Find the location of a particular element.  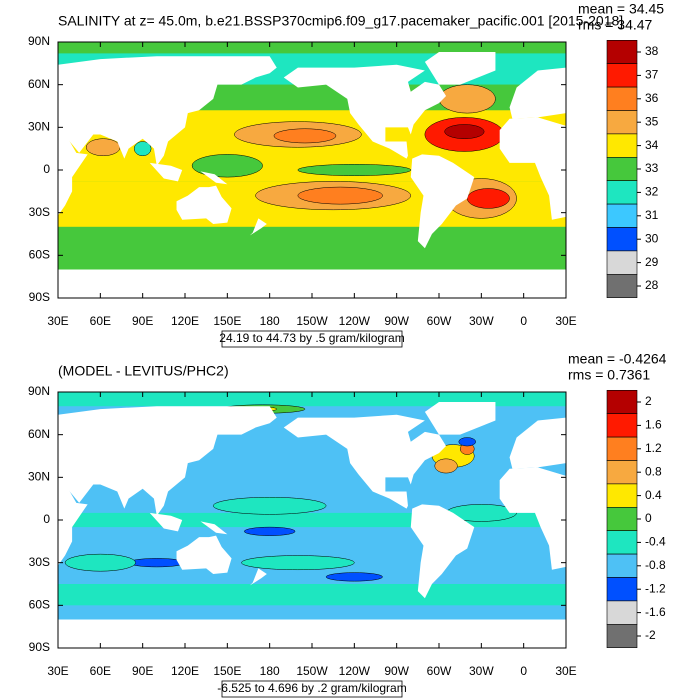

colorbar-label: 36 is located at coordinates (652, 98).